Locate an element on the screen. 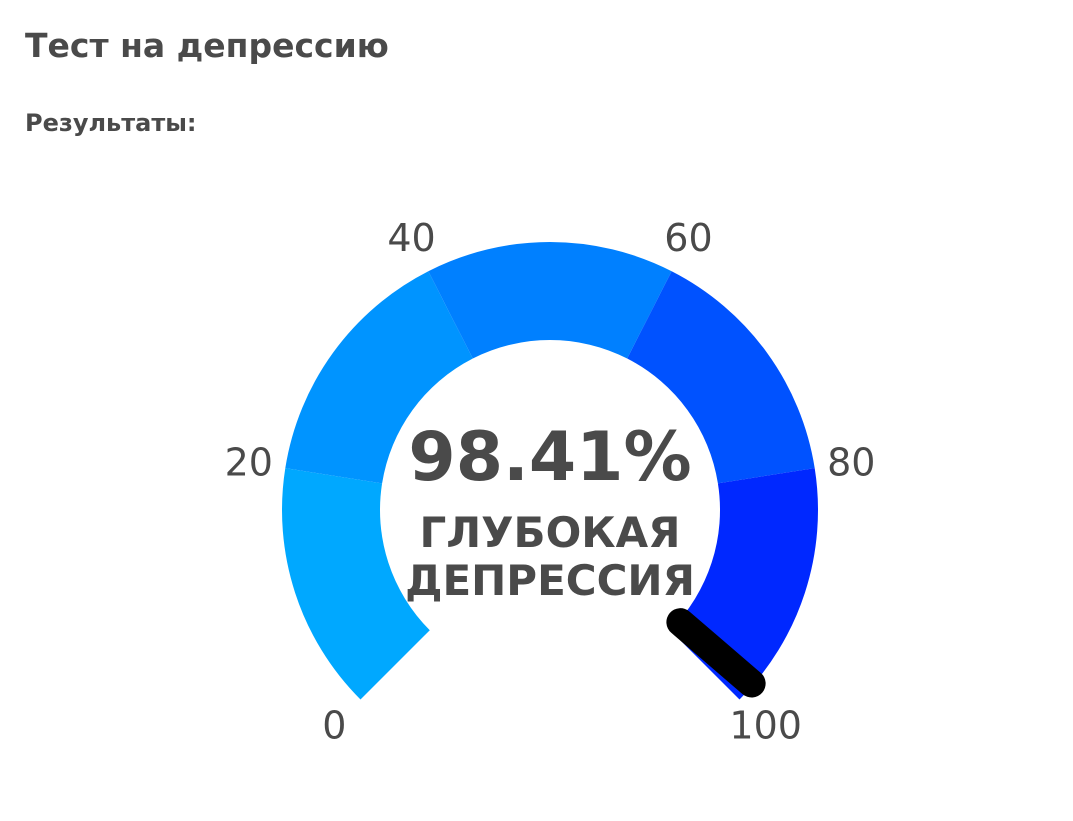 The image size is (1073, 821). value-label: 98.41% is located at coordinates (549, 457).